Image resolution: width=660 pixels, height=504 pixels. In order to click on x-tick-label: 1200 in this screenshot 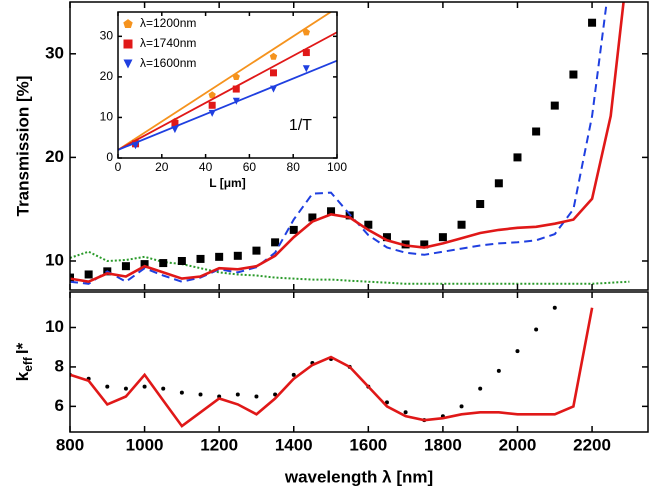, I will do `click(219, 444)`.